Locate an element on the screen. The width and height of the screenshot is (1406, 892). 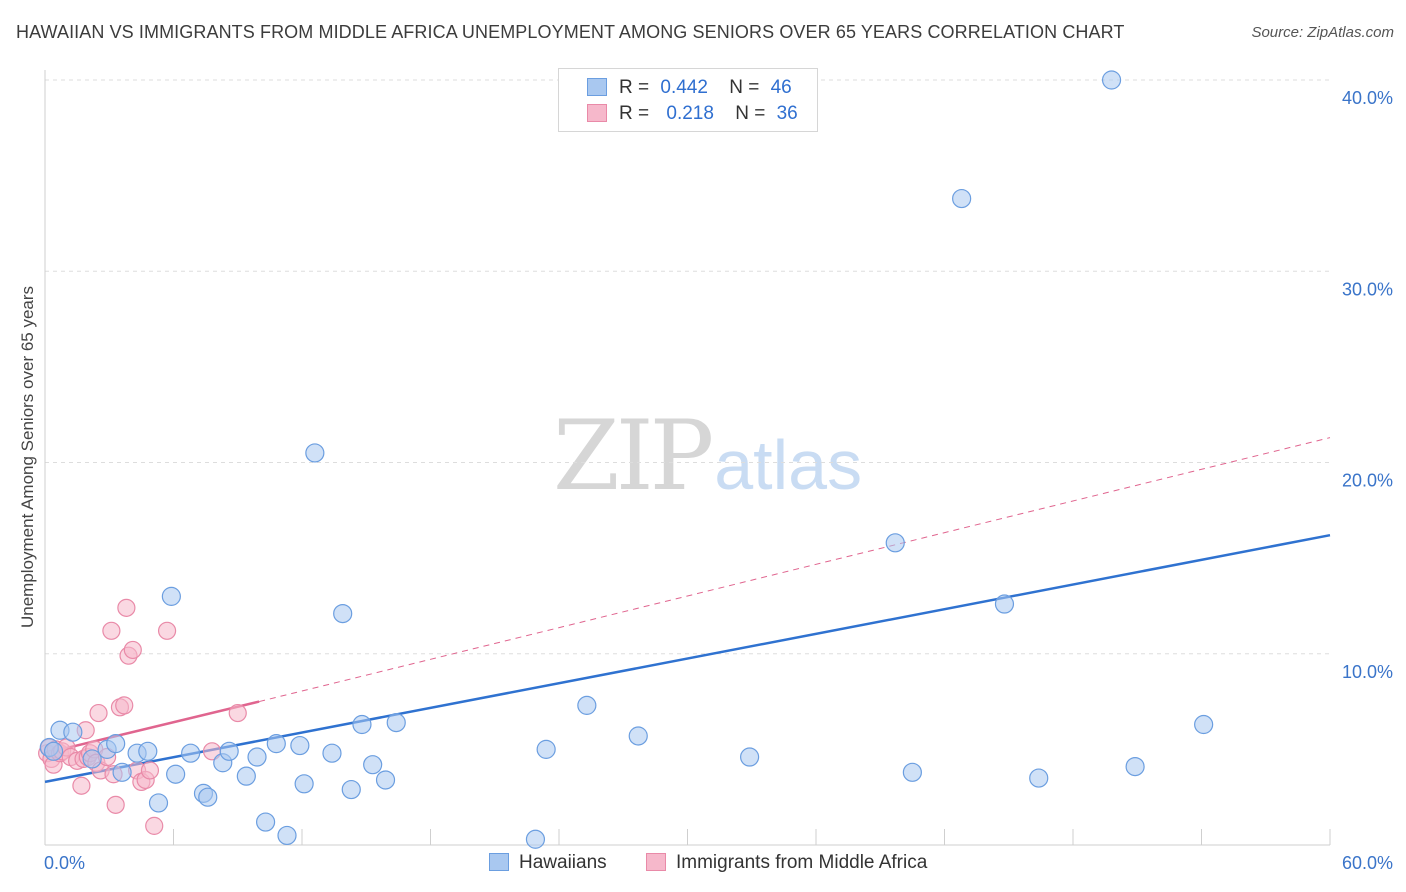
bottom-legend-immigrants: Immigrants from Middle Africa is located at coordinates (786, 863).